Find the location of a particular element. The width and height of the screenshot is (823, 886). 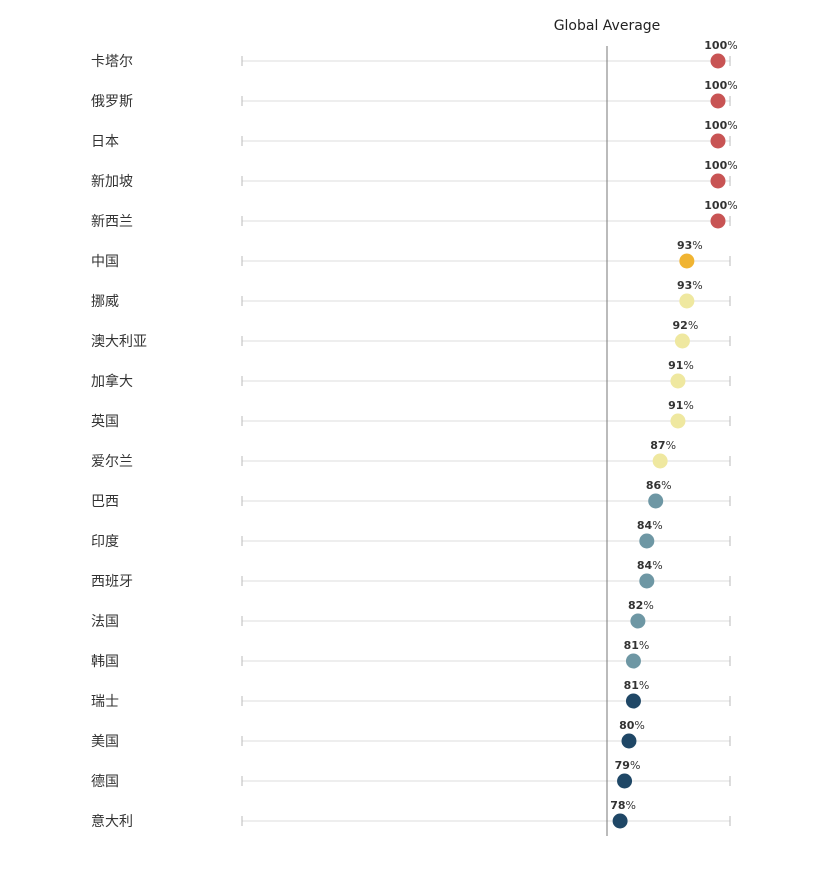

country-label: 英国 is located at coordinates (105, 421).